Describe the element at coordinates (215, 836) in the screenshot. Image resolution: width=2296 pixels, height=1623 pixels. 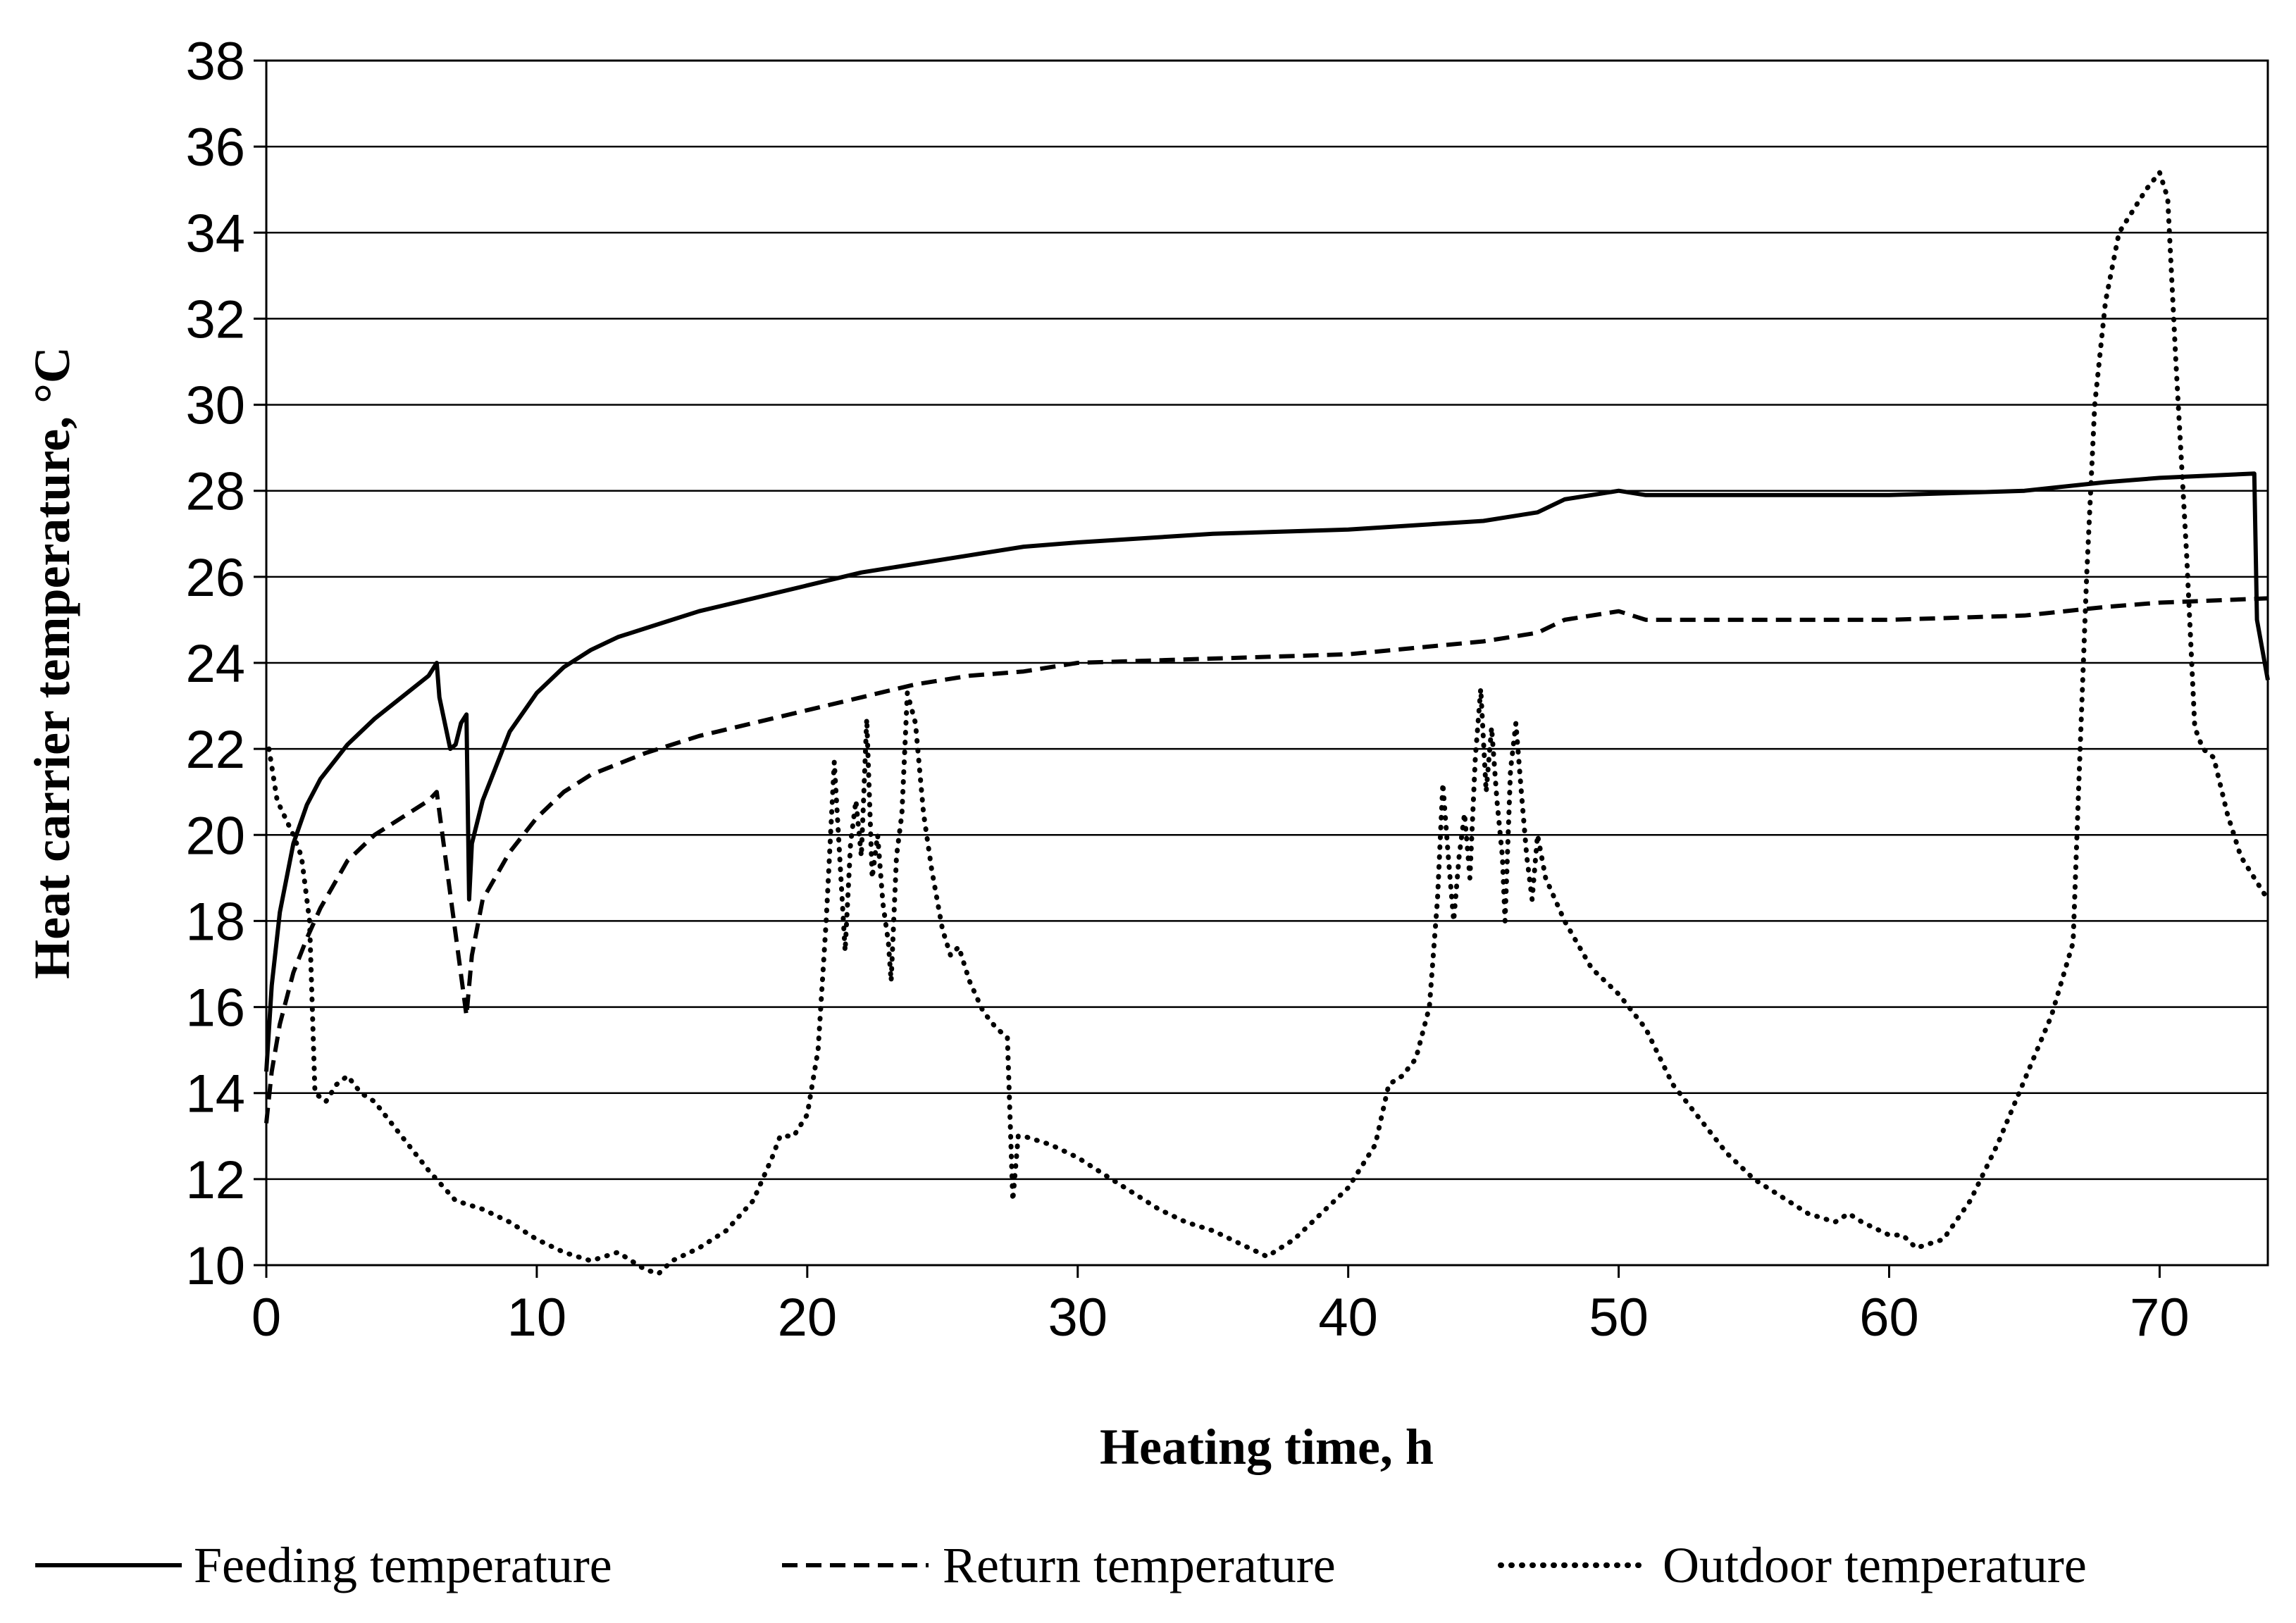
I see `y-tick-label-20: 20` at that location.